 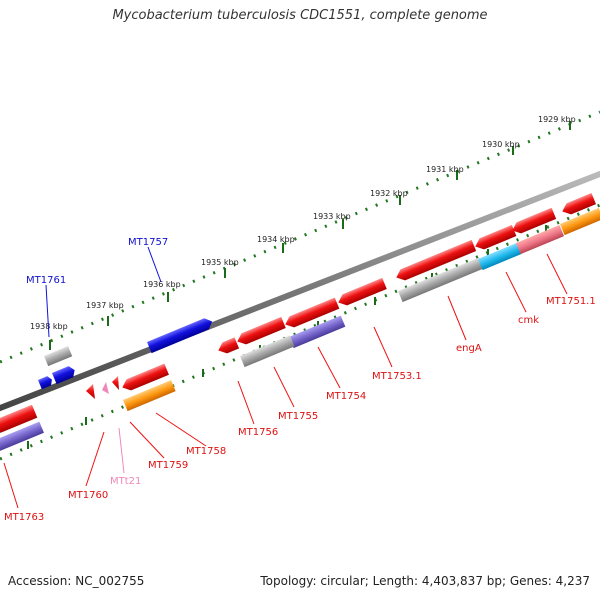 I want to click on gene-cmk-arrow, so click(x=495, y=238).